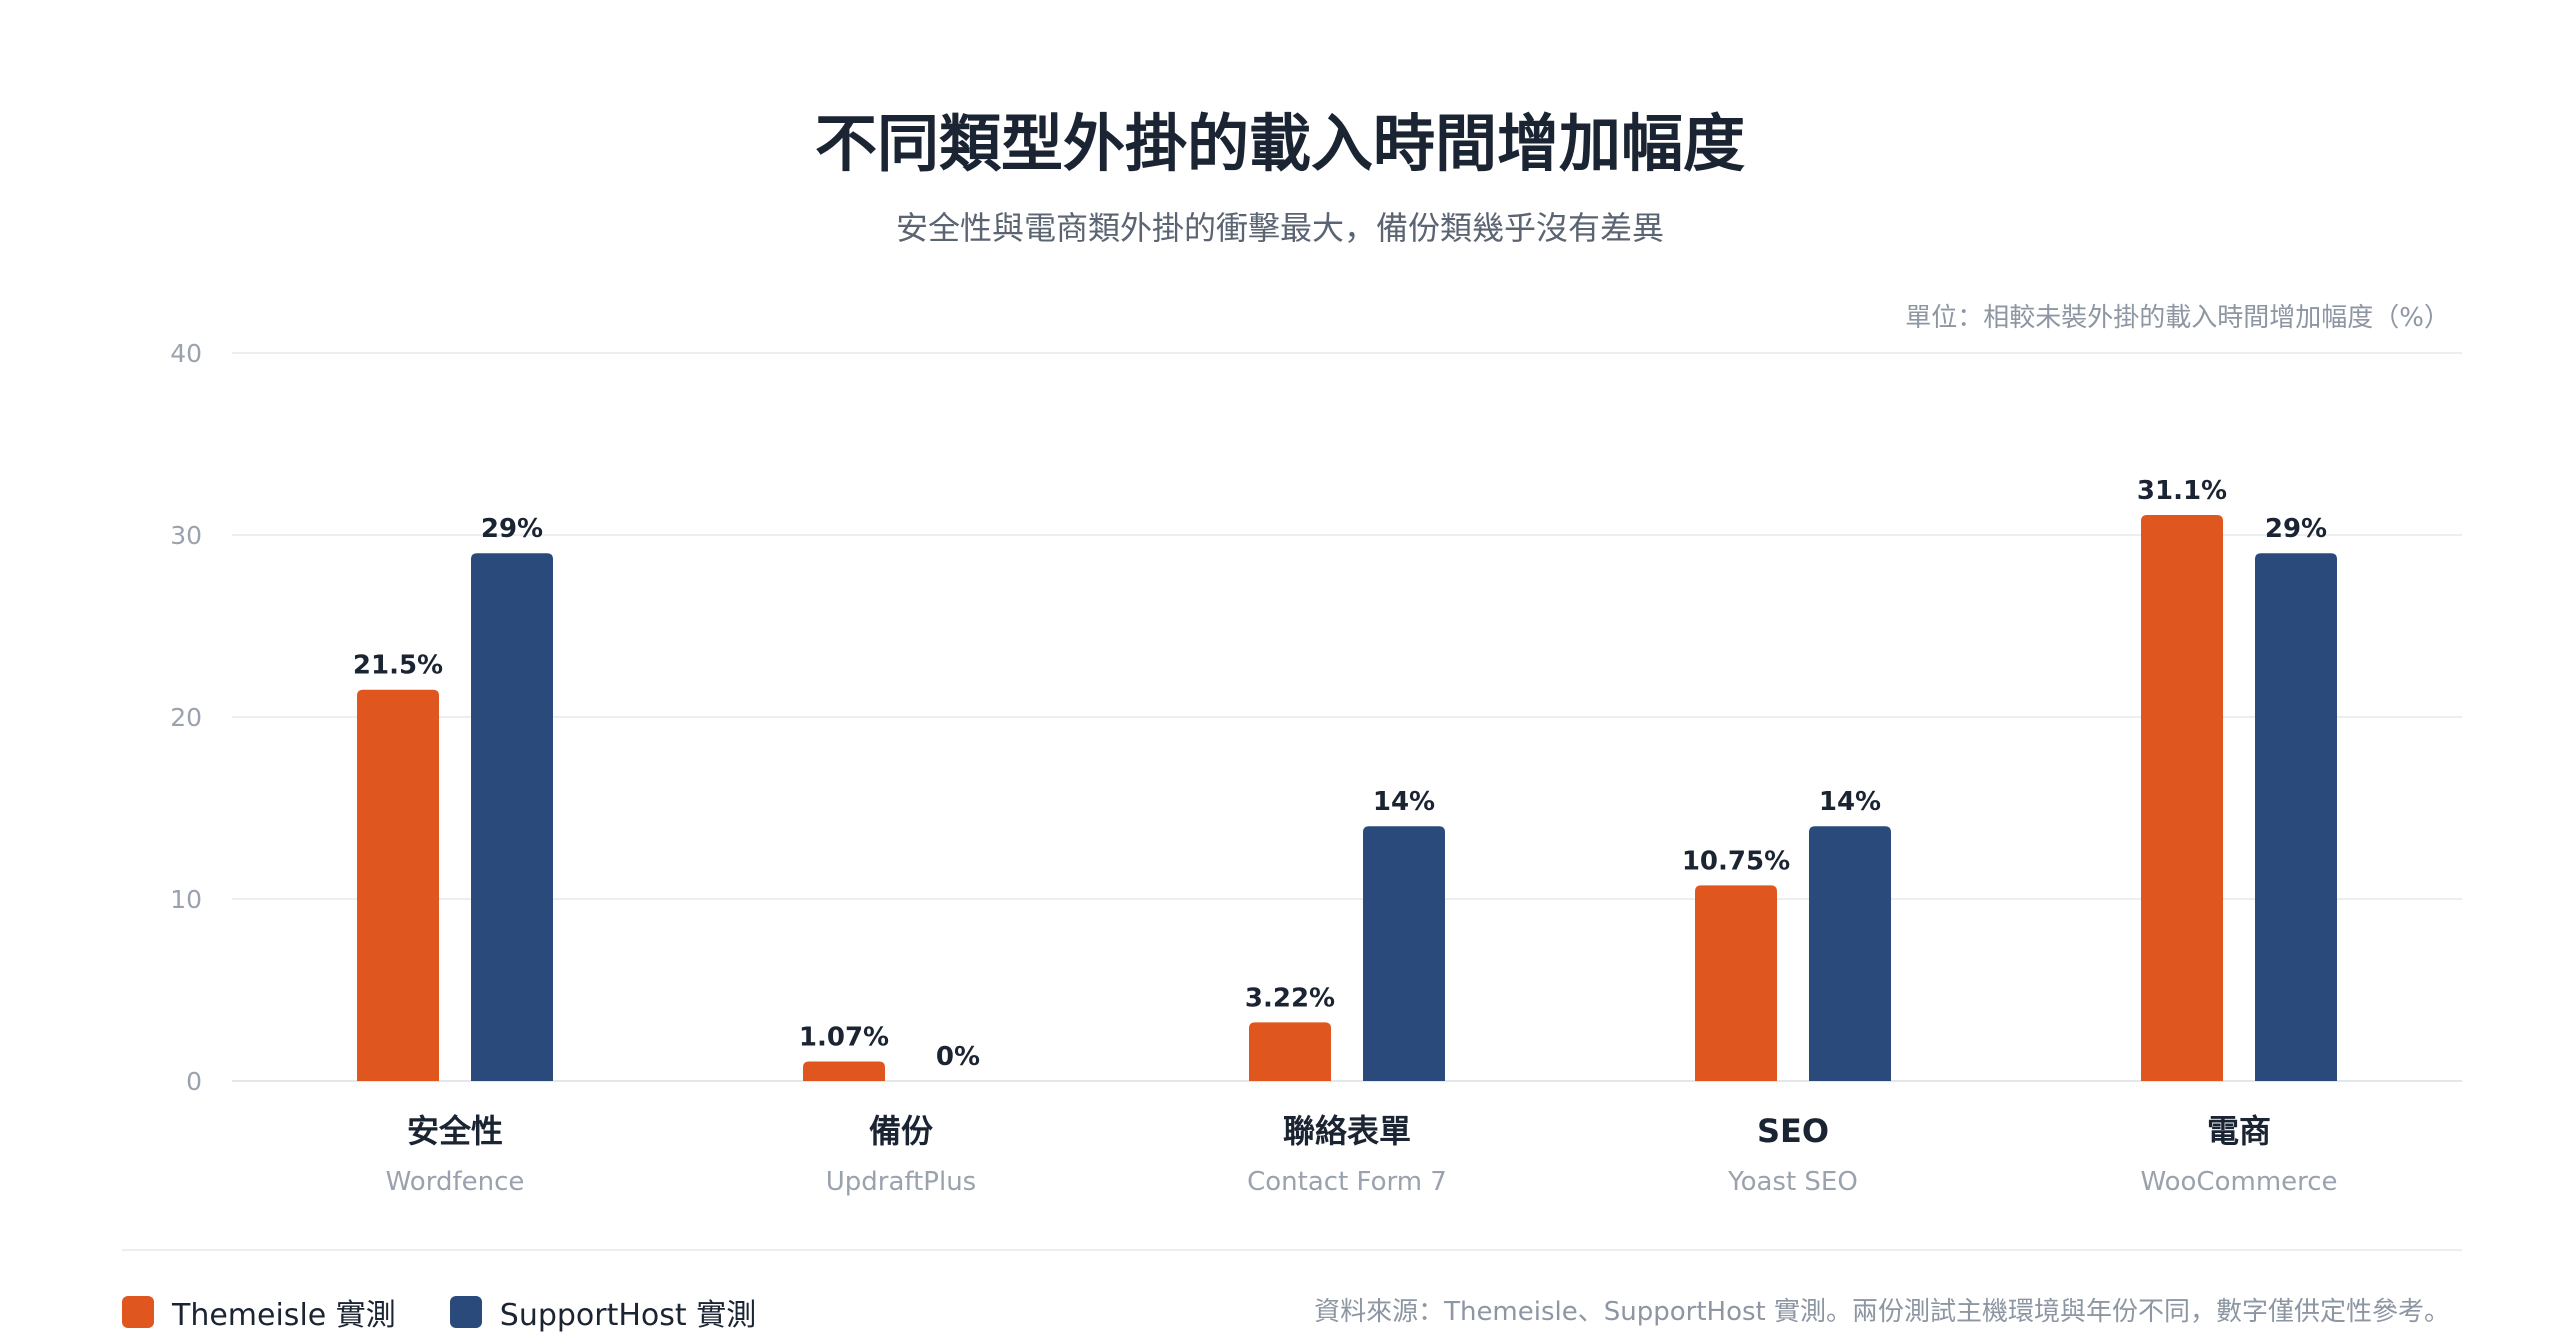  Describe the element at coordinates (2182, 491) in the screenshot. I see `data-label: 31.1%` at that location.